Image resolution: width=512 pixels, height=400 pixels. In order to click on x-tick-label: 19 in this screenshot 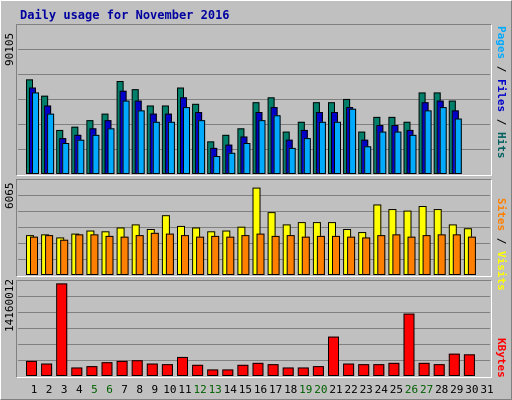, I will do `click(305, 389)`.